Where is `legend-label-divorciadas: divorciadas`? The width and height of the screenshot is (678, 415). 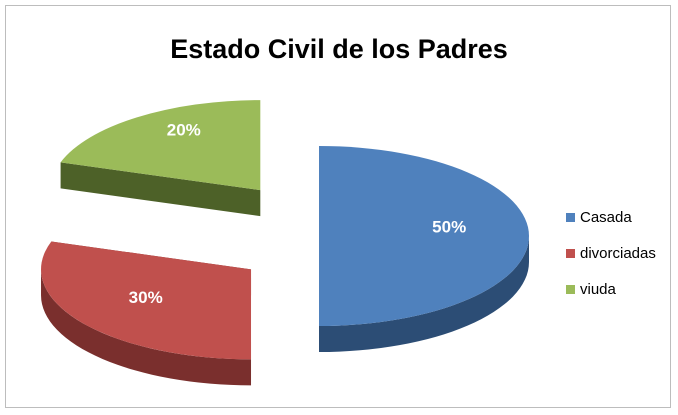 legend-label-divorciadas: divorciadas is located at coordinates (618, 253).